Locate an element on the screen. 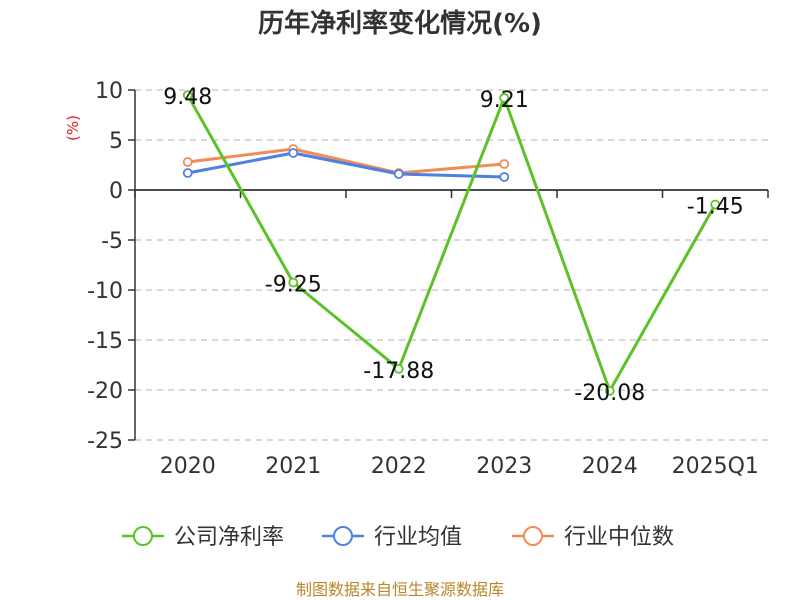  data-label: -1.45 is located at coordinates (715, 207).